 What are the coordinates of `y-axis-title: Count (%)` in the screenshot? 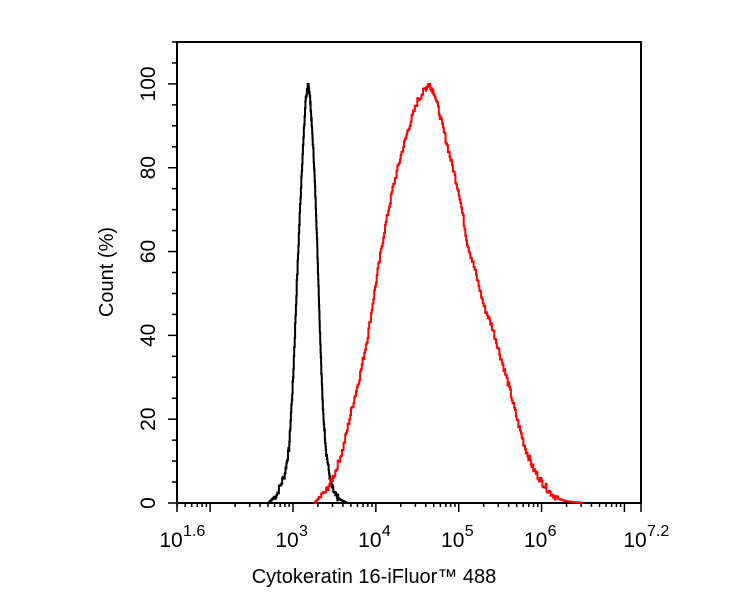 It's located at (107, 272).